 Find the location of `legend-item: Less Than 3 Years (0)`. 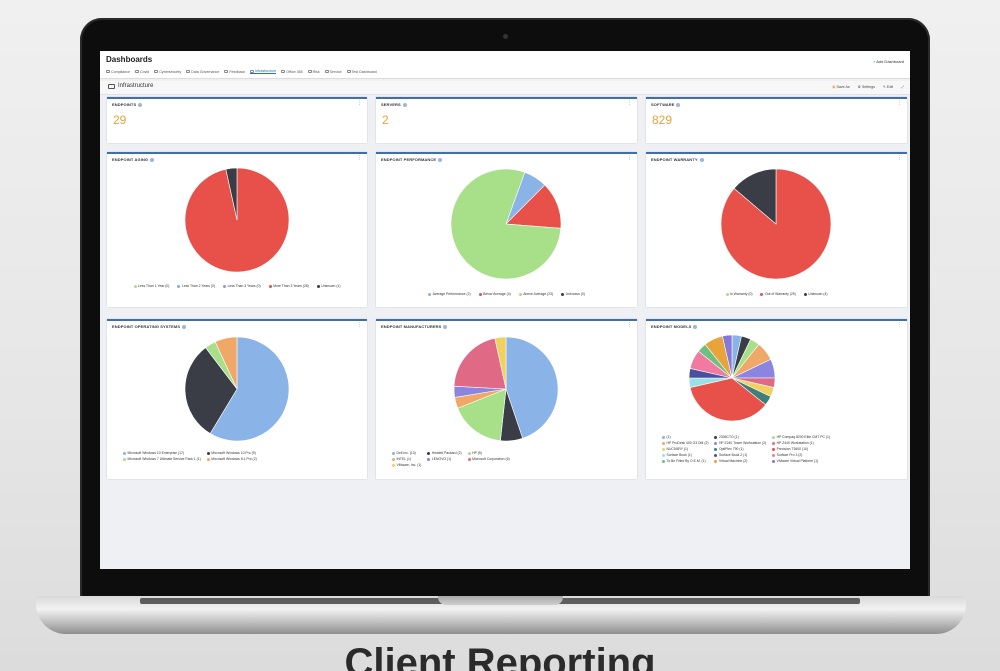

legend-item: Less Than 3 Years (0) is located at coordinates (242, 286).